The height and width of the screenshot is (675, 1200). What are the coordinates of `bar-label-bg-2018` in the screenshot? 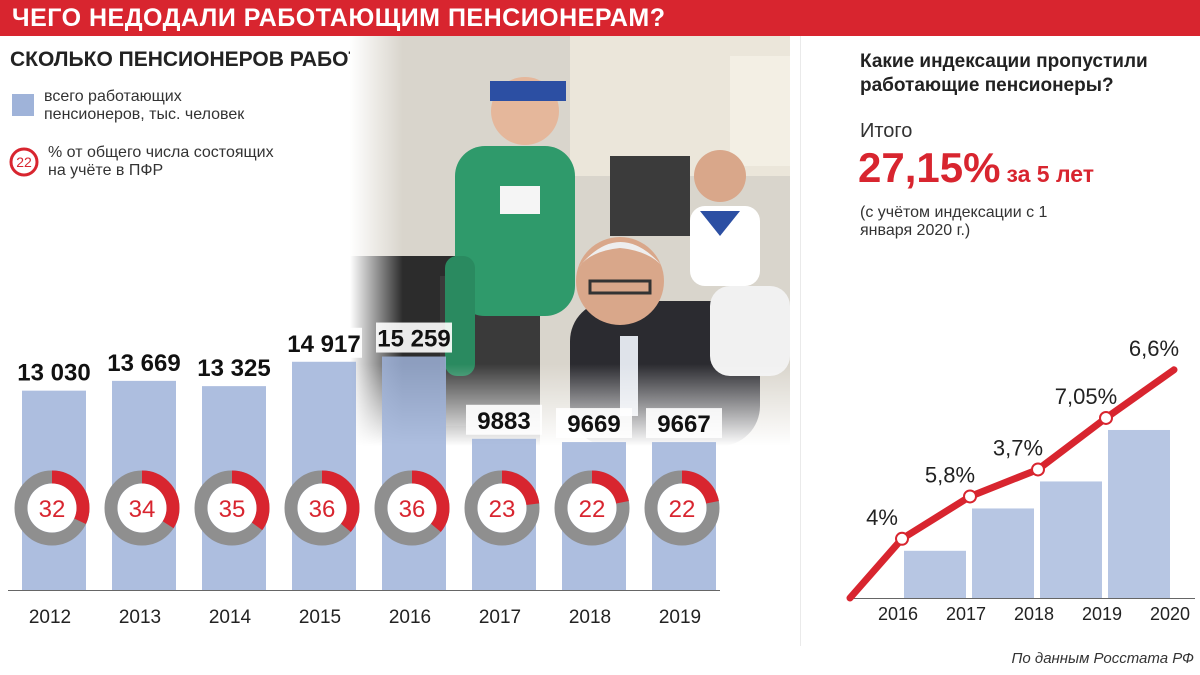 It's located at (594, 423).